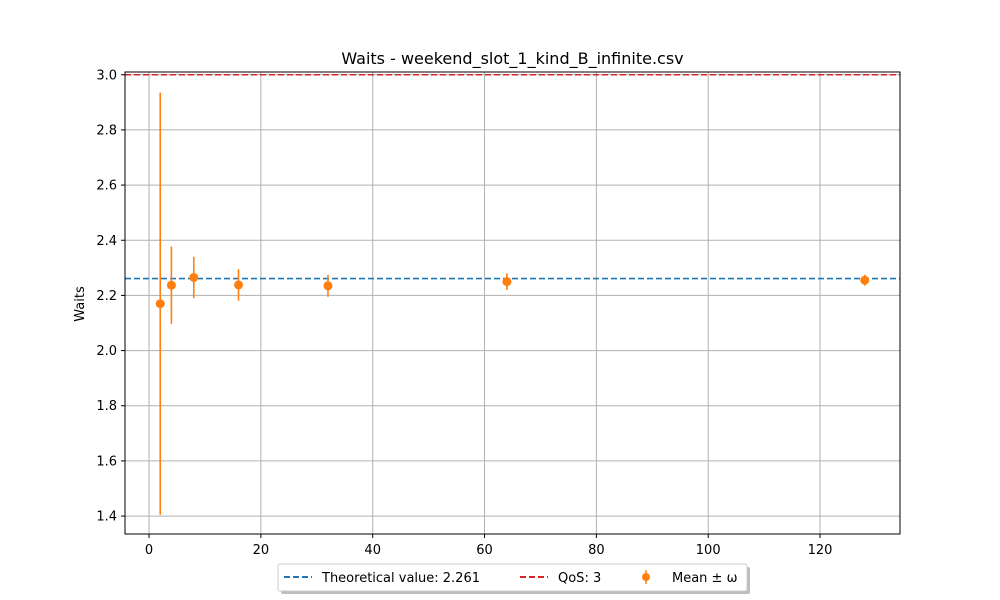 The width and height of the screenshot is (1000, 600). I want to click on legend-mean-label: Mean ± ω, so click(704, 578).